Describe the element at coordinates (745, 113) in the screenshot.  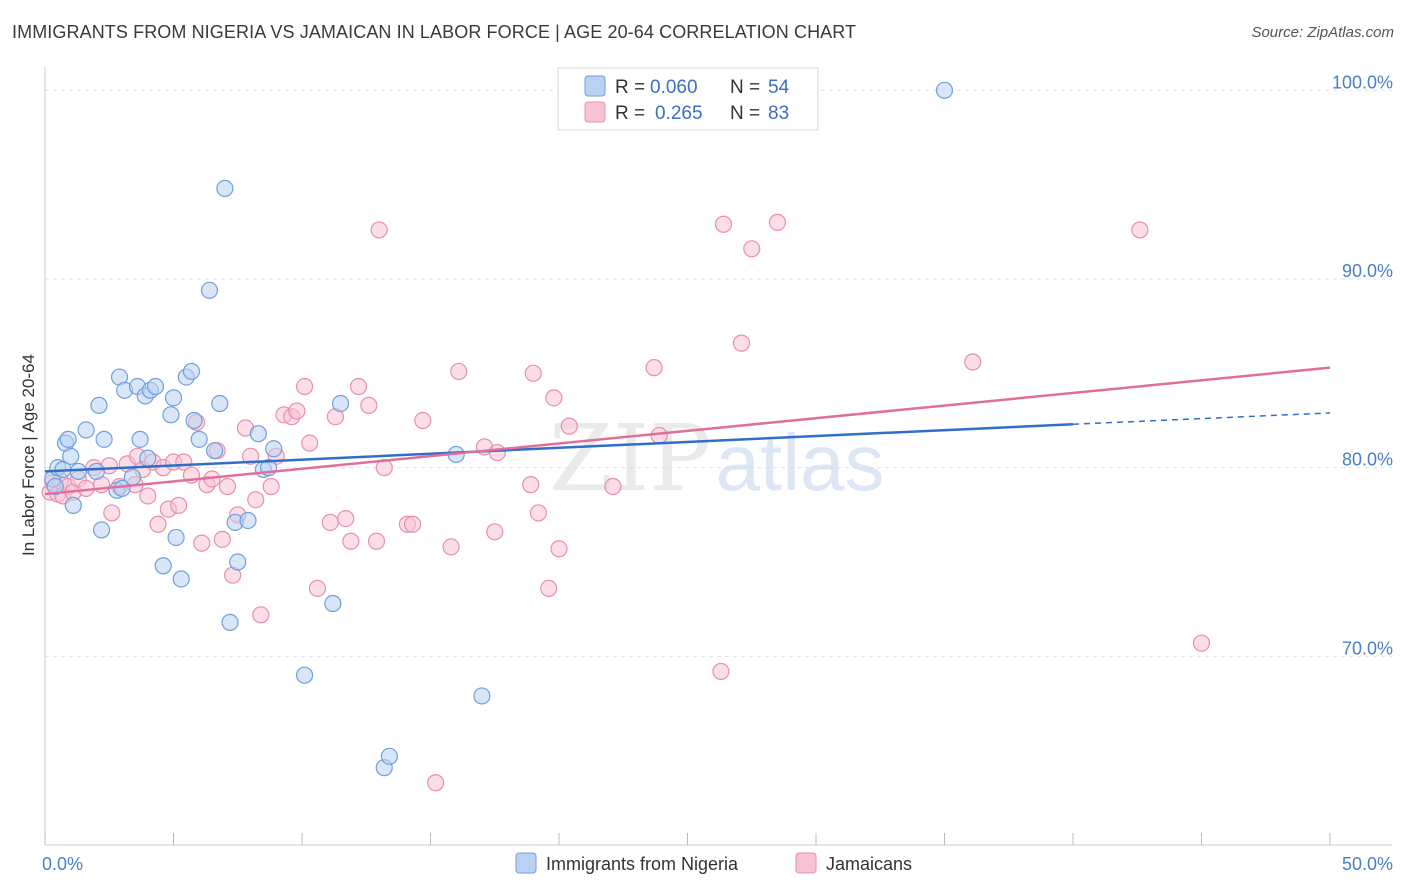
I see `legend-n-label-jamaicans: N =` at that location.